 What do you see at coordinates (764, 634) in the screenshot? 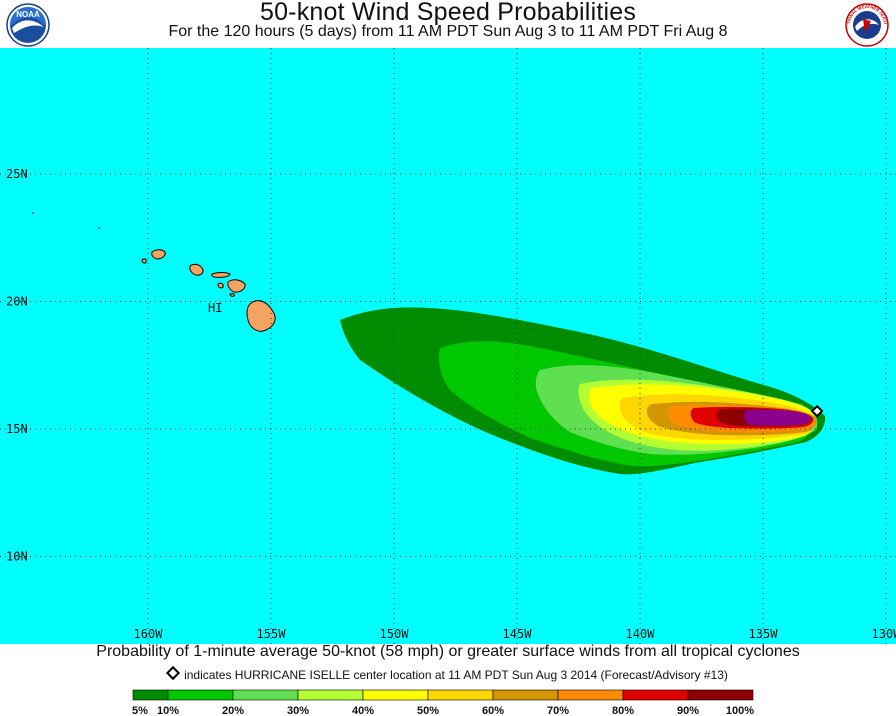
I see `longitude-label: 135W` at bounding box center [764, 634].